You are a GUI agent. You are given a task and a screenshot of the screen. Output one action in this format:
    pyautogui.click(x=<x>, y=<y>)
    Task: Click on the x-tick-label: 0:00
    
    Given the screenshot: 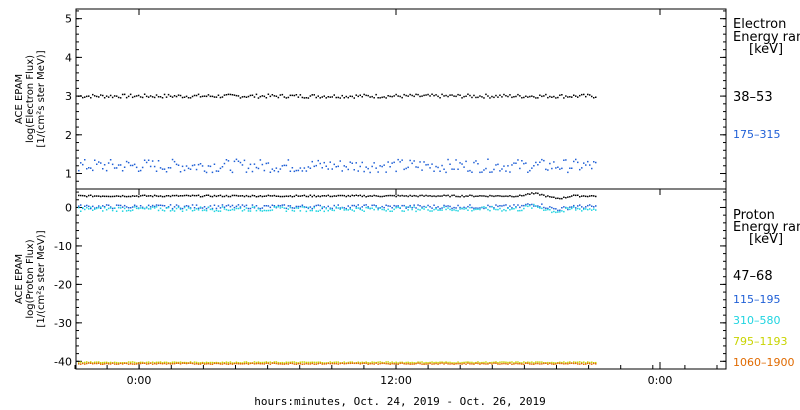 What is the action you would take?
    pyautogui.click(x=660, y=380)
    